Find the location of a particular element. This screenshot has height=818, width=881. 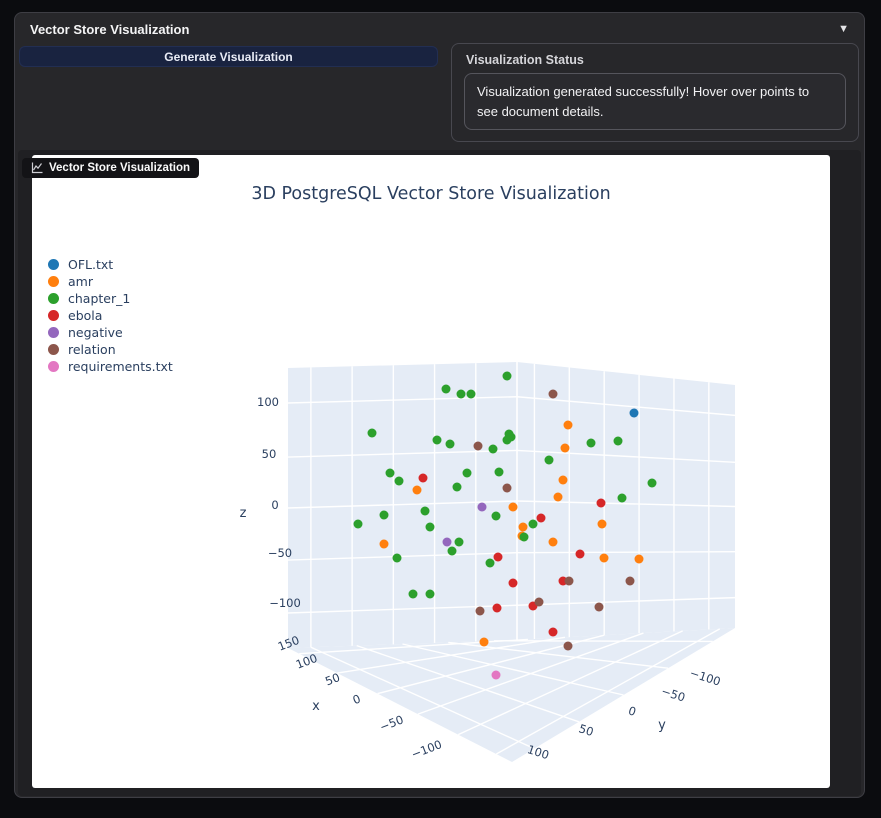

legend-item-amr: amr is located at coordinates (110, 281).